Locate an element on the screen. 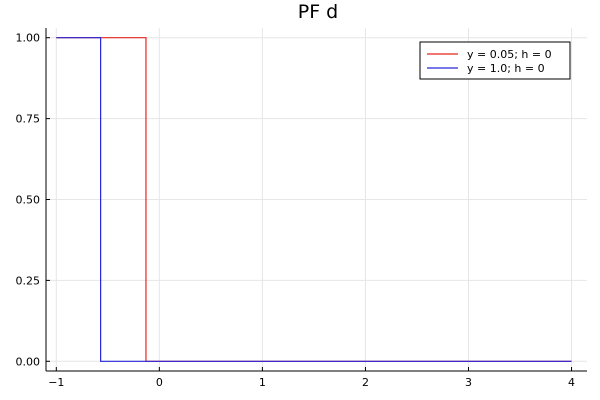 This screenshot has width=600, height=400. y-tick-label: 0.25 is located at coordinates (28, 280).